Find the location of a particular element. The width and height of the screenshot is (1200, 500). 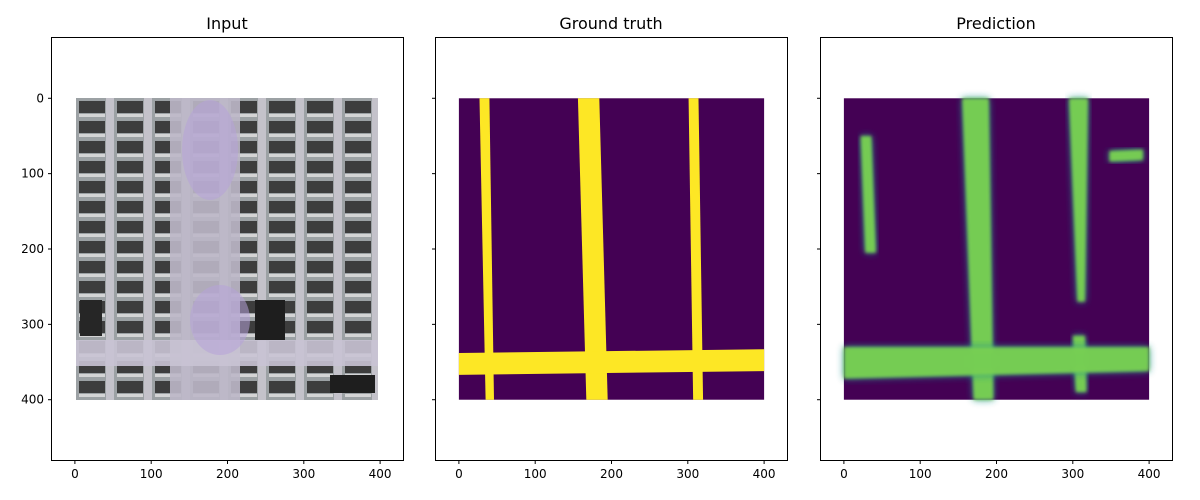

y-tick-label-100: 100 is located at coordinates (32, 174).